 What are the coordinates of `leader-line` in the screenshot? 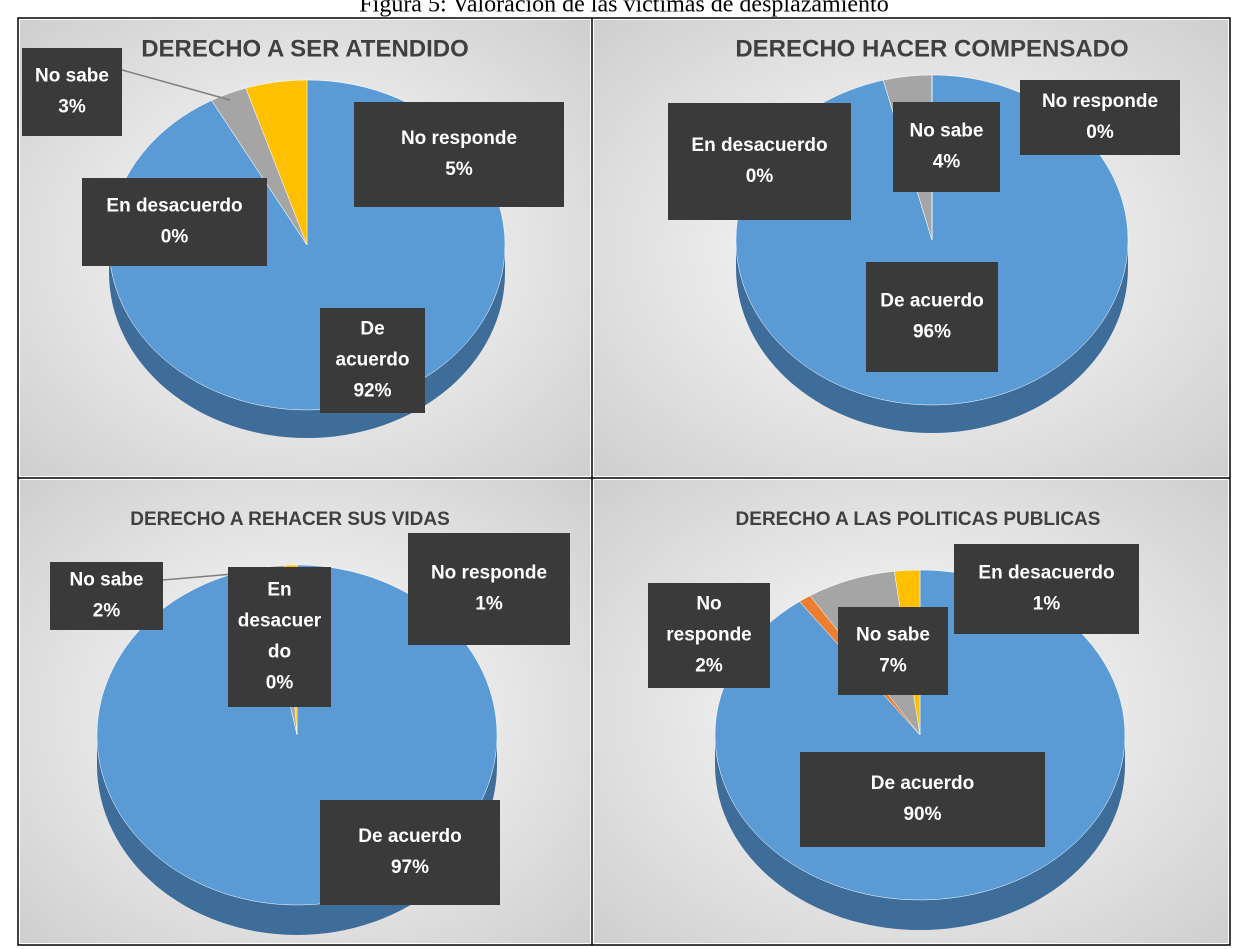 It's located at (176, 85).